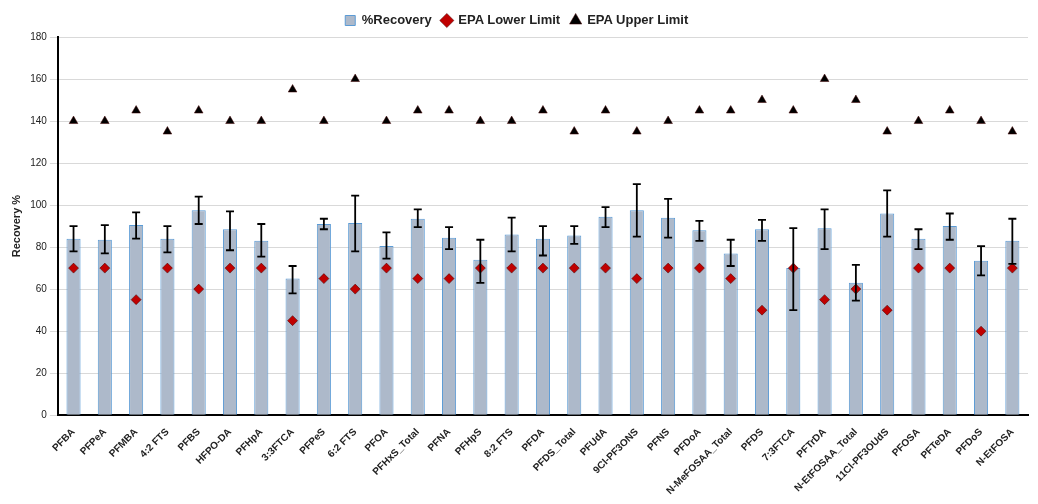  What do you see at coordinates (41, 246) in the screenshot?
I see `y-tick-label: 80` at bounding box center [41, 246].